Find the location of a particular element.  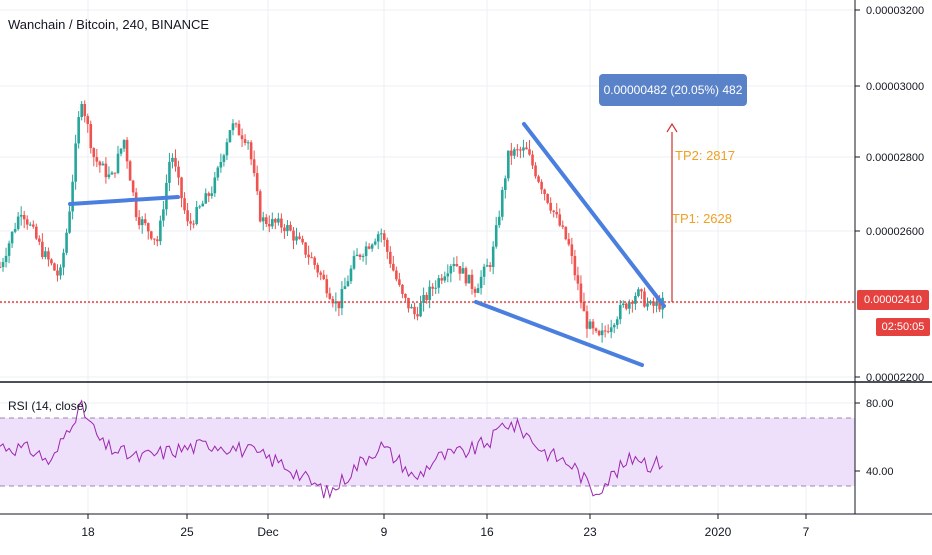

price-axis-label: 0.00003000 is located at coordinates (895, 87).